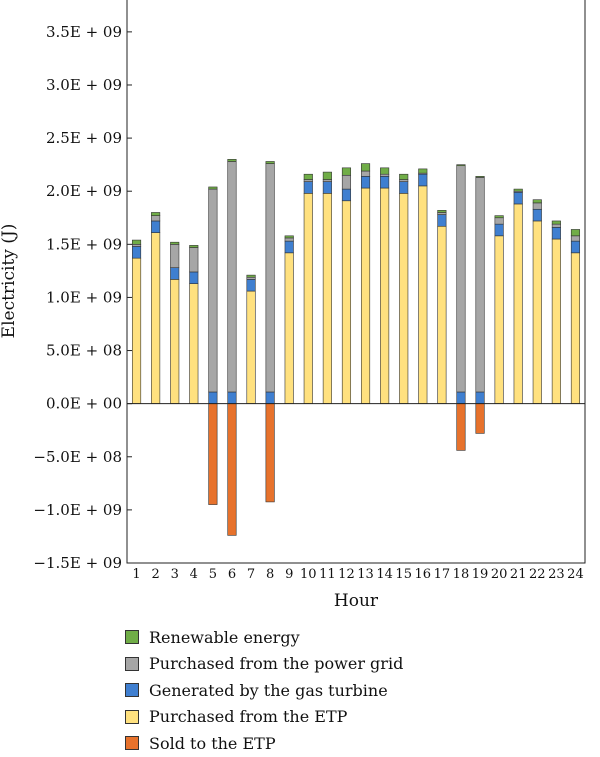 This screenshot has height=757, width=600. Describe the element at coordinates (268, 690) in the screenshot. I see `legend-label: Generated by the gas turbine` at that location.